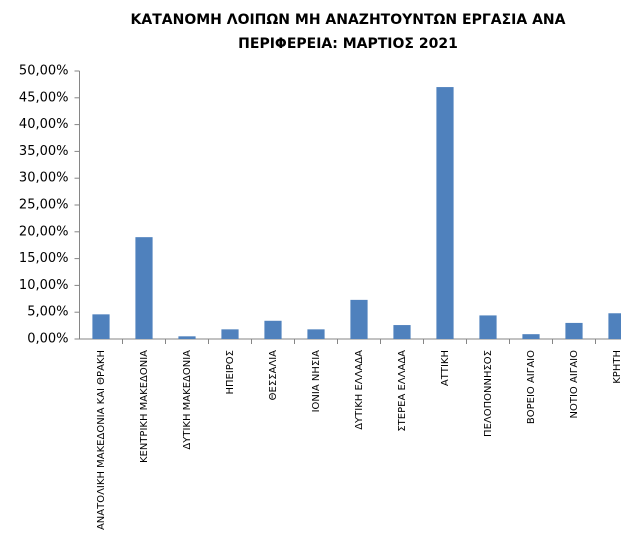  Describe the element at coordinates (273, 375) in the screenshot. I see `x-tick-label: ΘΕΣΣΑΛΙΑ` at that location.